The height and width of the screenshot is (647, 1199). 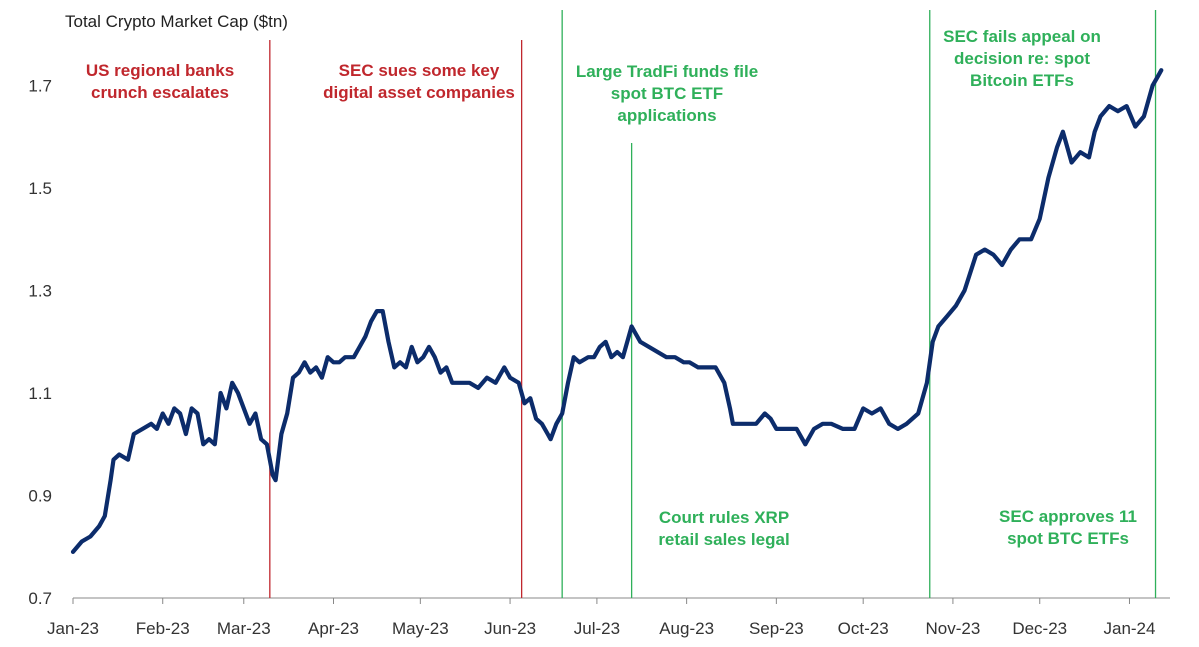 What do you see at coordinates (510, 628) in the screenshot?
I see `x-tick-label: Jun-23` at bounding box center [510, 628].